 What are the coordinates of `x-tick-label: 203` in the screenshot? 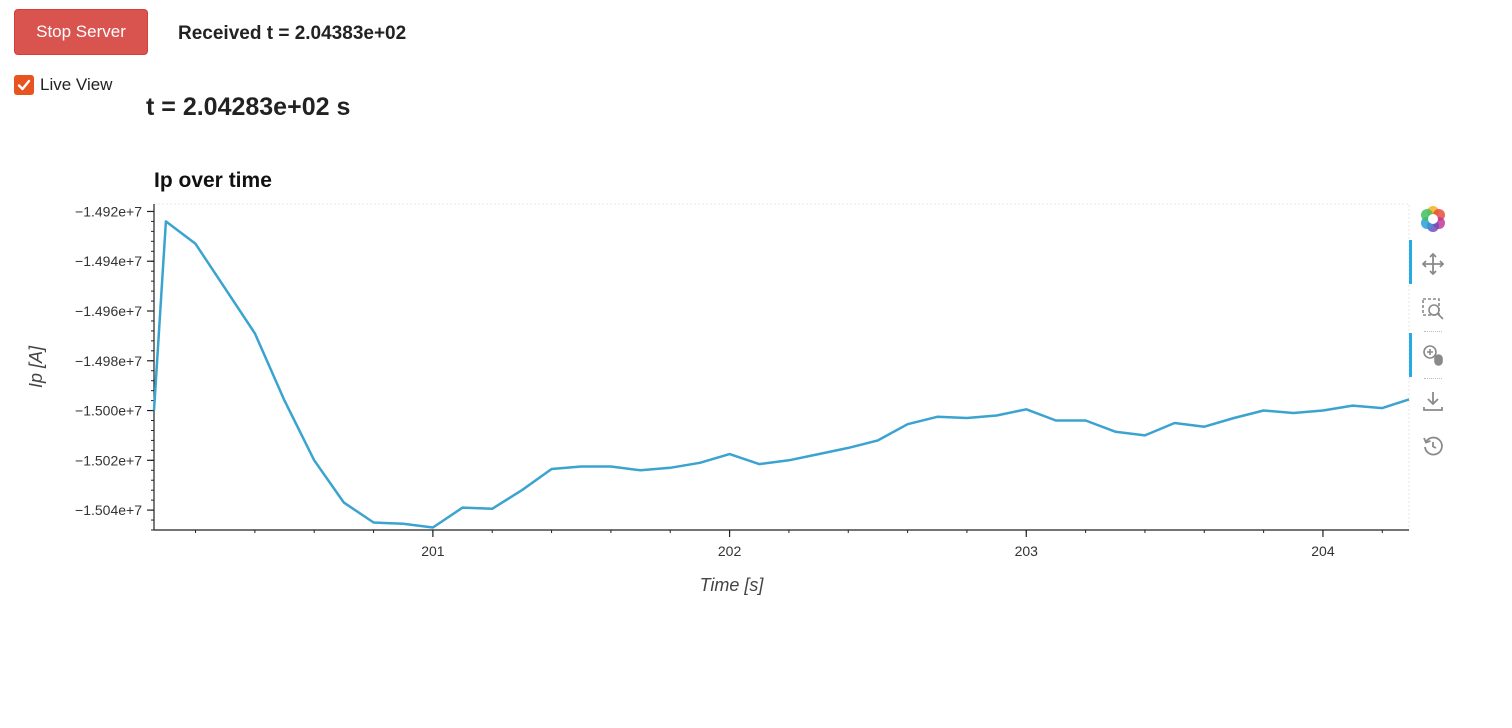 It's located at (1027, 551).